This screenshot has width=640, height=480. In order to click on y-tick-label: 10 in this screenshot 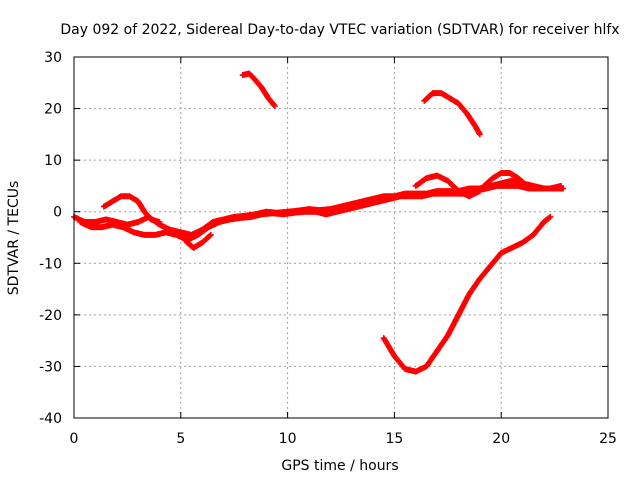, I will do `click(53, 161)`.